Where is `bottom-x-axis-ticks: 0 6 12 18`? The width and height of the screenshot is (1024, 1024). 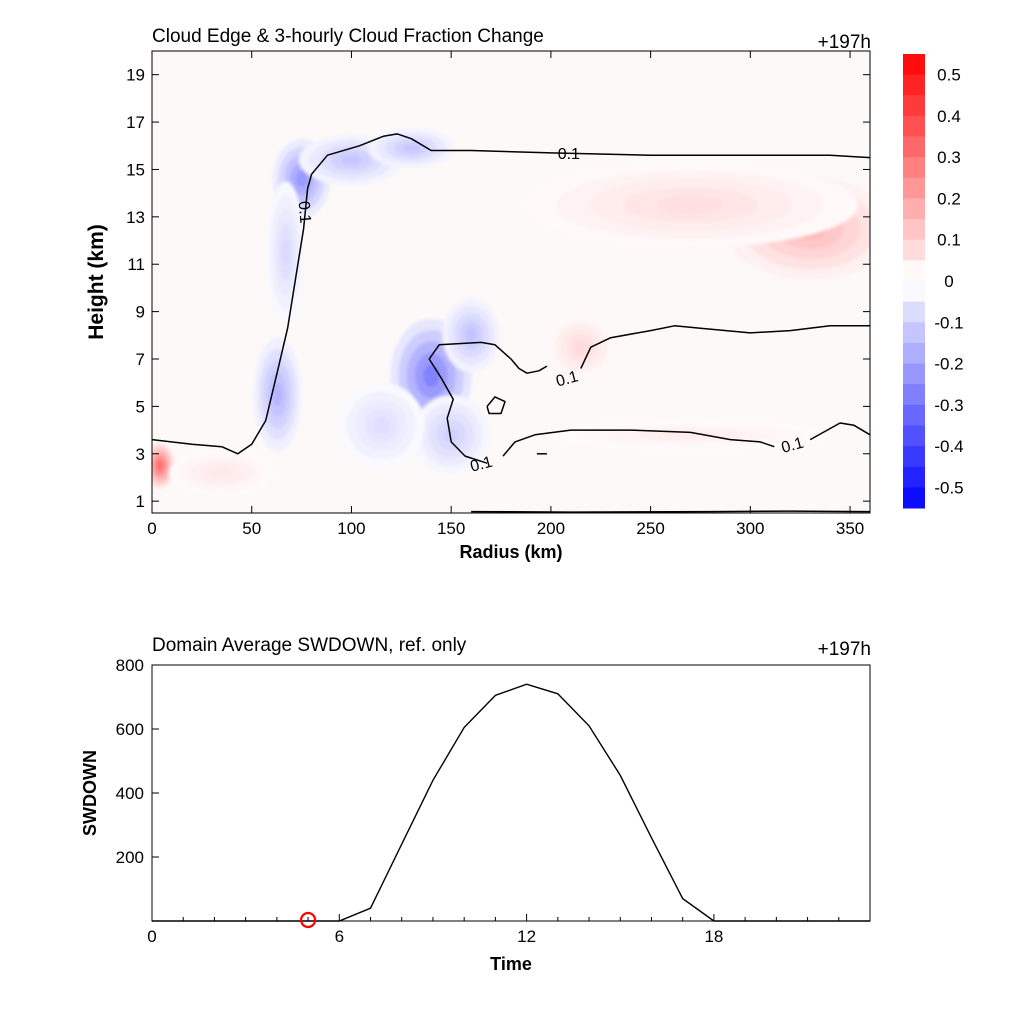 bottom-x-axis-ticks: 0 6 12 18 is located at coordinates (493, 930).